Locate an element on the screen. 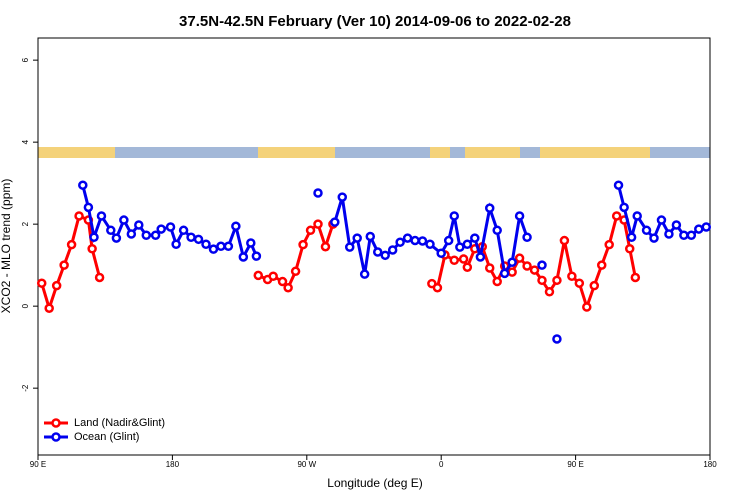 Image resolution: width=750 pixels, height=500 pixels. y-tick-label: -2 is located at coordinates (25, 388).